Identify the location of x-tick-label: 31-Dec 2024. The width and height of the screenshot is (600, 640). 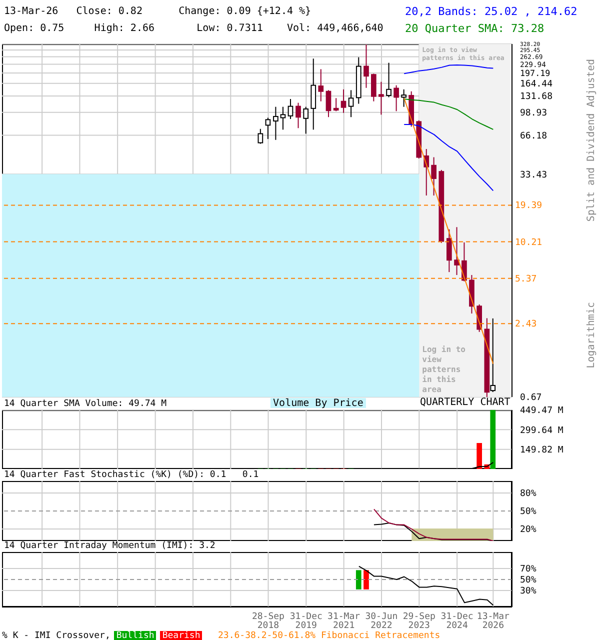
(457, 621).